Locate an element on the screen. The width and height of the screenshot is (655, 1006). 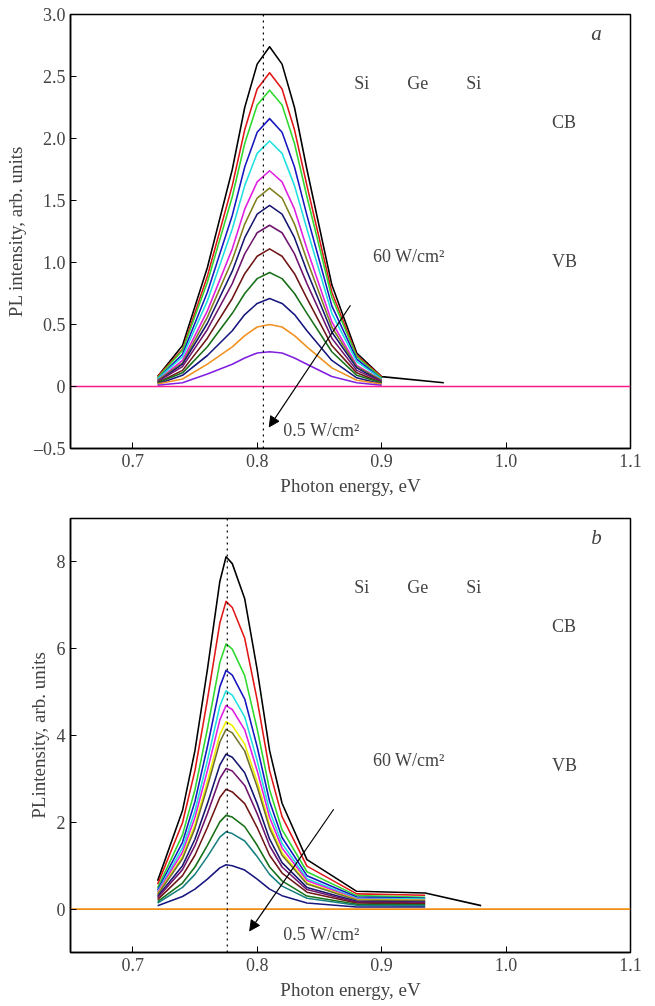
y-tick-label: 3.0 is located at coordinates (54, 14).